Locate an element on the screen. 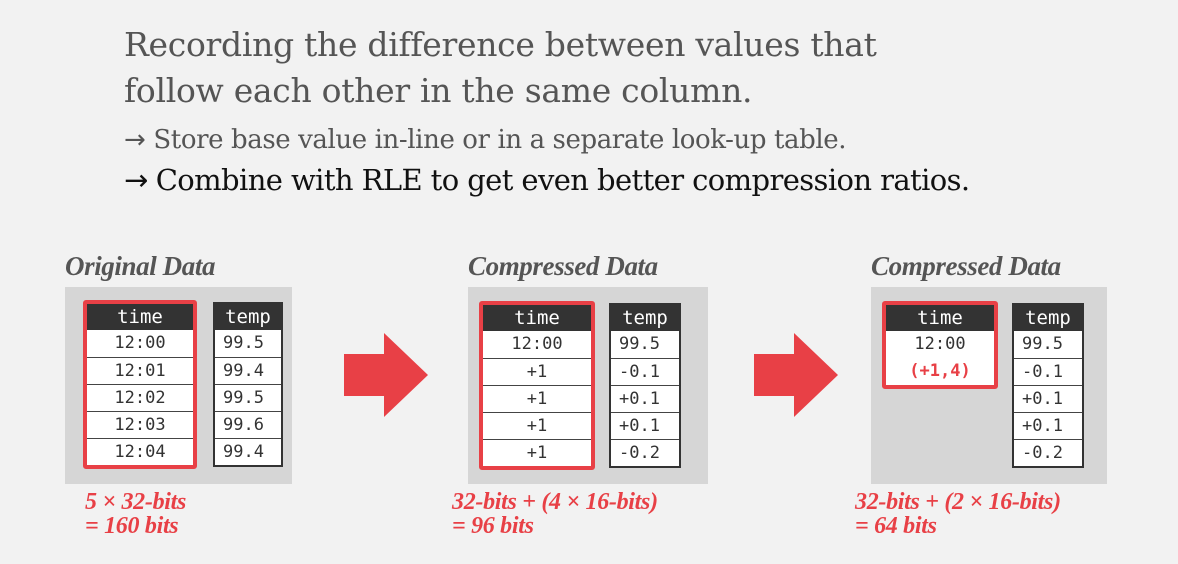  rle-run-cell: (+1,4) is located at coordinates (940, 371).